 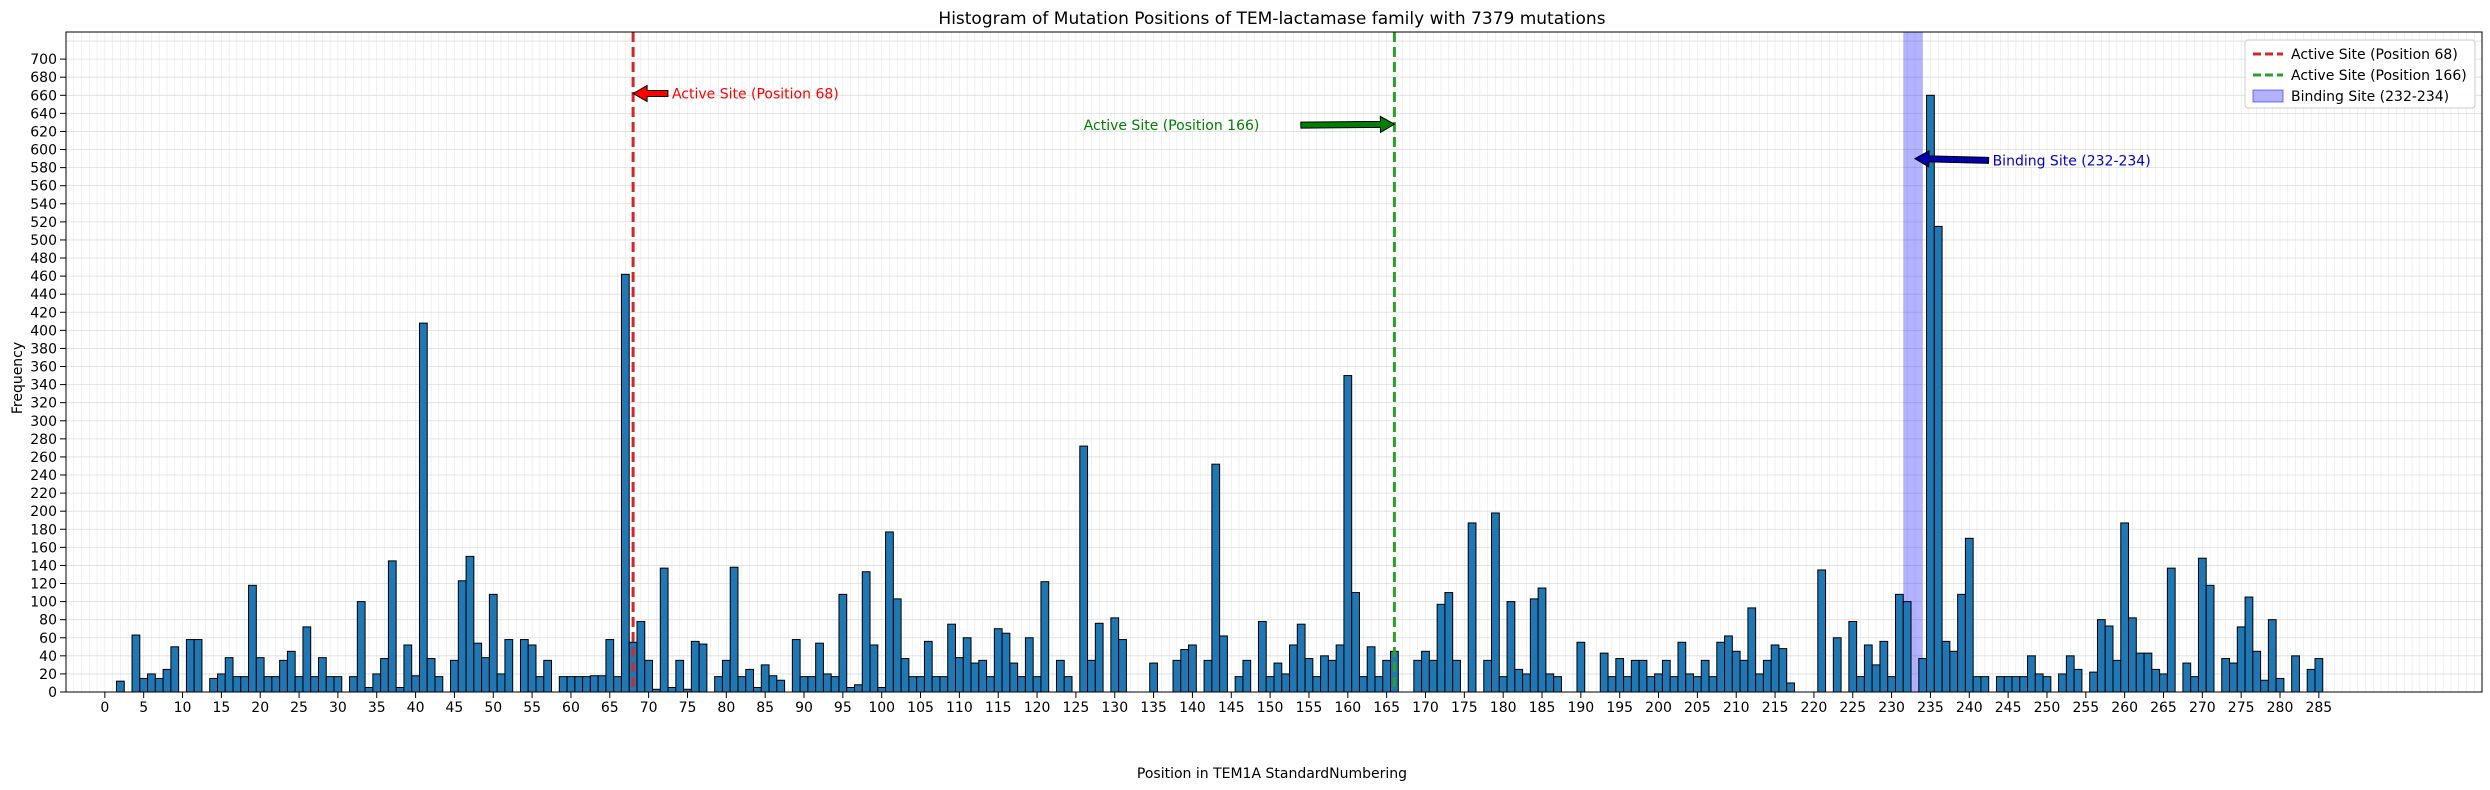 I want to click on x-tick-label: 95, so click(x=843, y=708).